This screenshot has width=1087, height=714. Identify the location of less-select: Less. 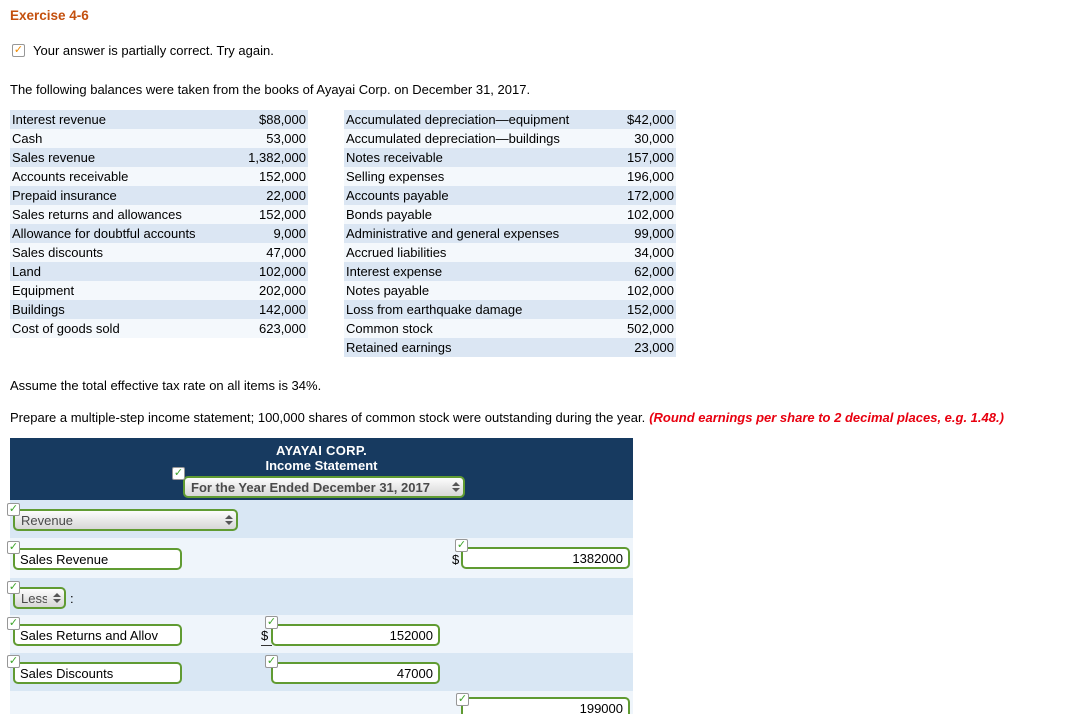
(39, 598).